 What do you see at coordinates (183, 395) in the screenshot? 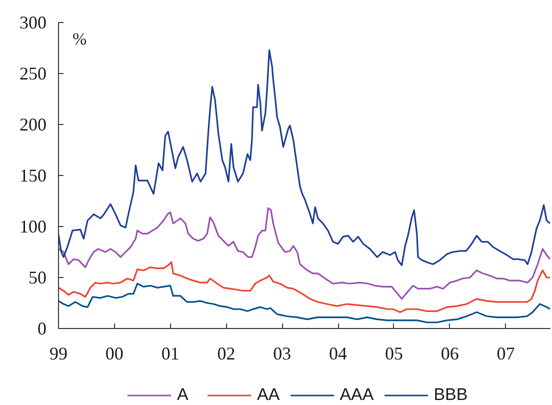
I see `legend-label: A` at bounding box center [183, 395].